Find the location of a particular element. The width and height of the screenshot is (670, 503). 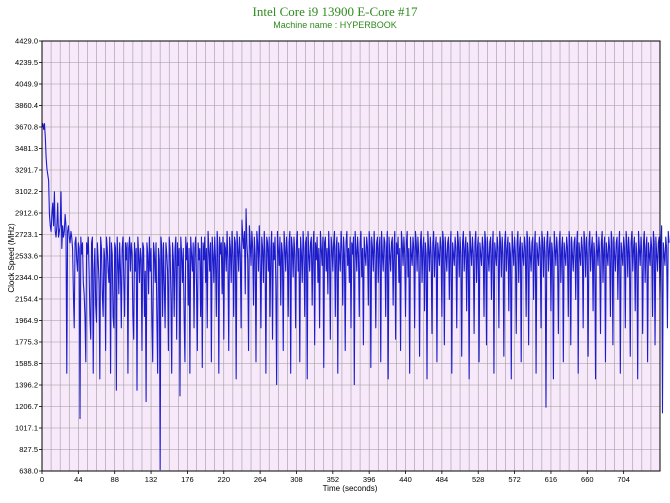

y-tick-label: 4049.9 is located at coordinates (26, 84).